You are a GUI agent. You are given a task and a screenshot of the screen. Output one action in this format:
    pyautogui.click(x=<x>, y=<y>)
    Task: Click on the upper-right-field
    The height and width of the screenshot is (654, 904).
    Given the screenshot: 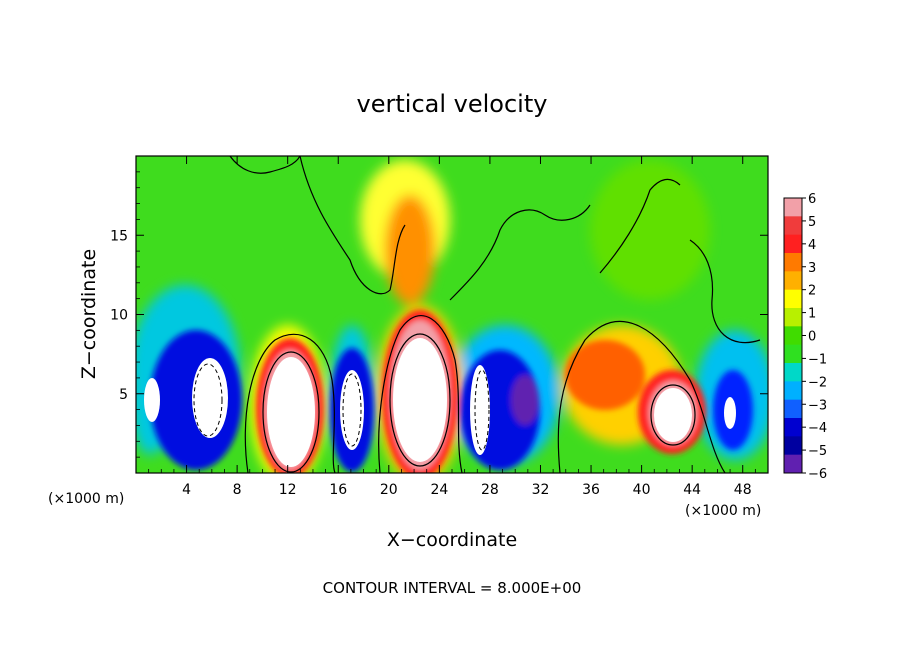 What is the action you would take?
    pyautogui.click(x=650, y=230)
    